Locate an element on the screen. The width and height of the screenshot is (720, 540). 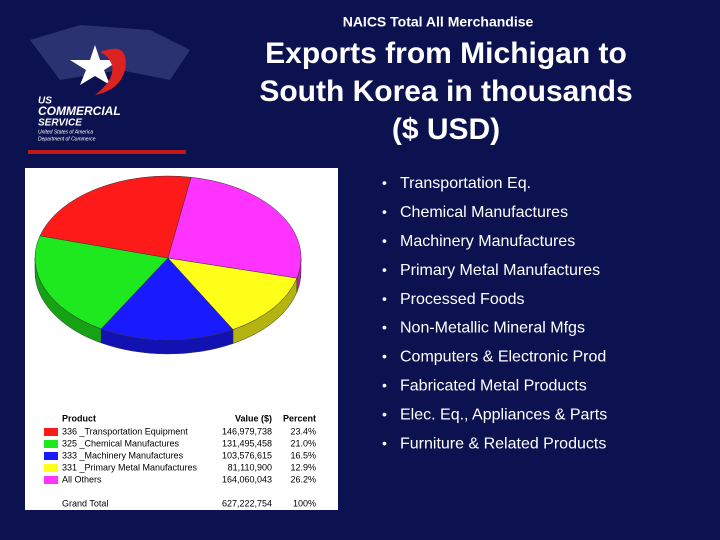
percent-label: 23.4% is located at coordinates (303, 431).